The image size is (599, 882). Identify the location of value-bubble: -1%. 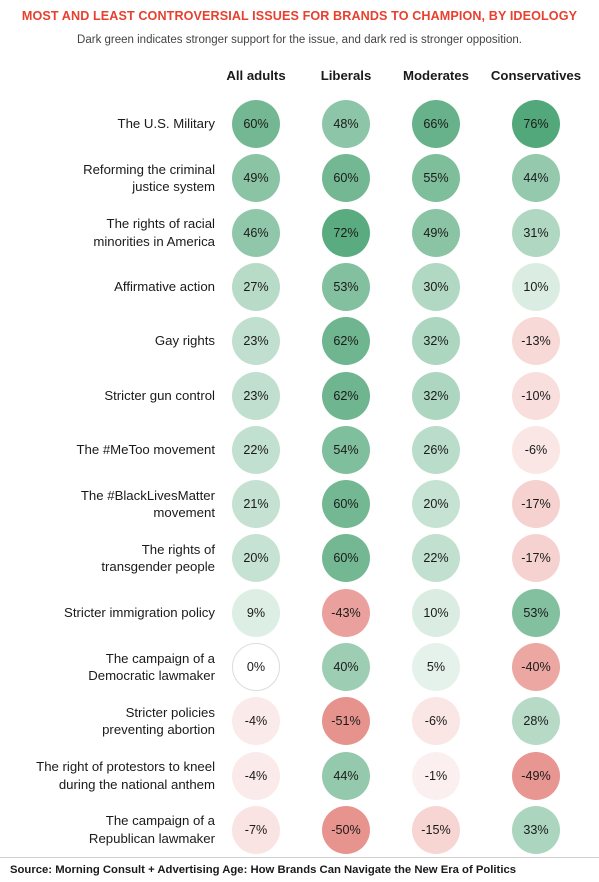
(436, 775).